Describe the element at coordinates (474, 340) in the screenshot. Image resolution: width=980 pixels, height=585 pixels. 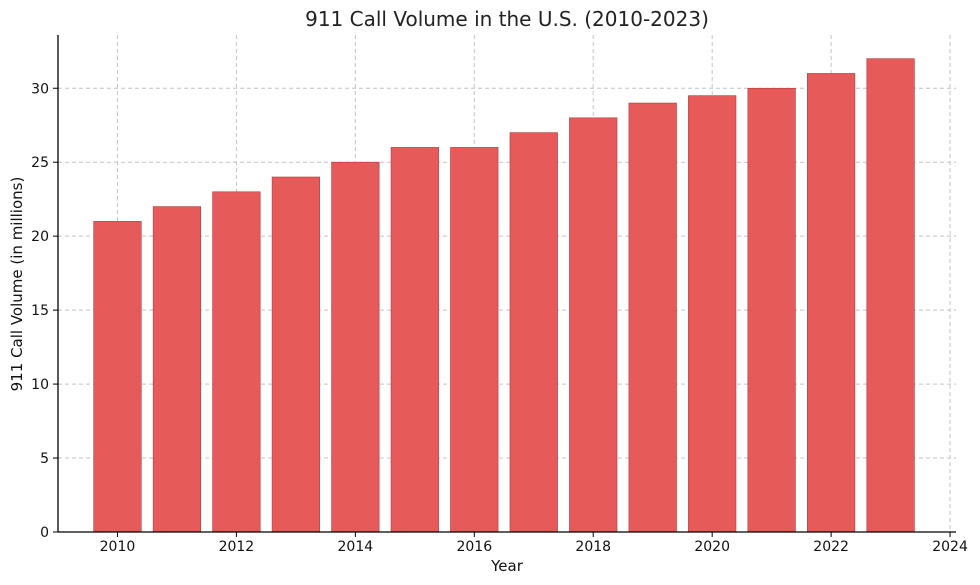
I see `bar-2016` at that location.